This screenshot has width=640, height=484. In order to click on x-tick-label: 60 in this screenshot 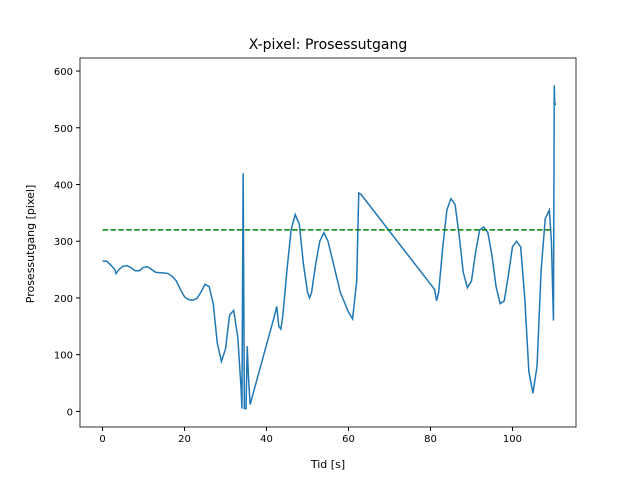, I will do `click(348, 439)`.